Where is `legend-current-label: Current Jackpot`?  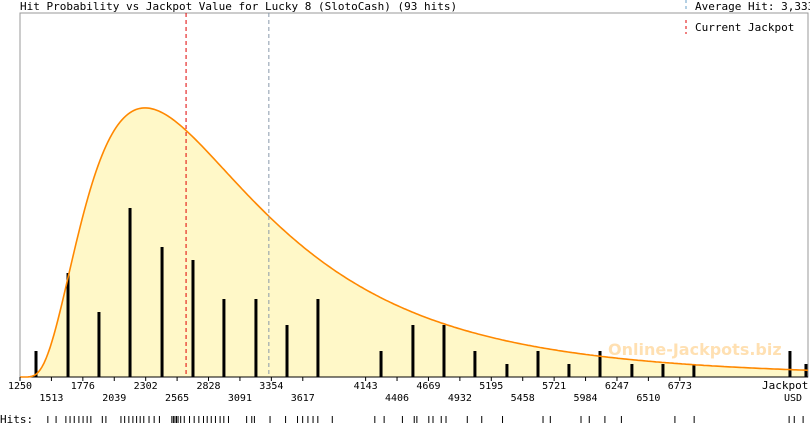
legend-current-label: Current Jackpot is located at coordinates (744, 27).